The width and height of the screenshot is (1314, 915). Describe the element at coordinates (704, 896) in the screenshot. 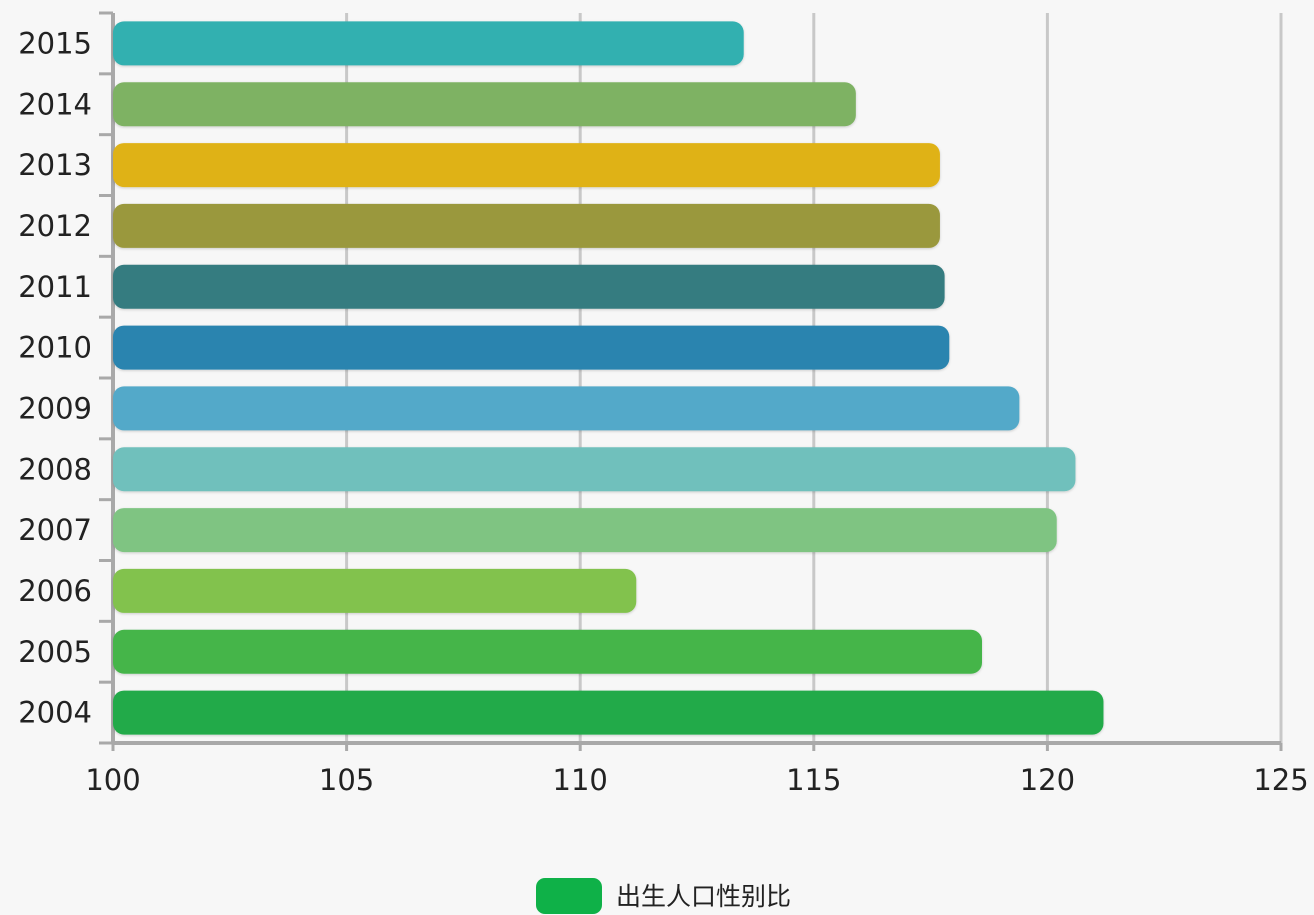

I see `legend-label: 出生人口性别比` at that location.